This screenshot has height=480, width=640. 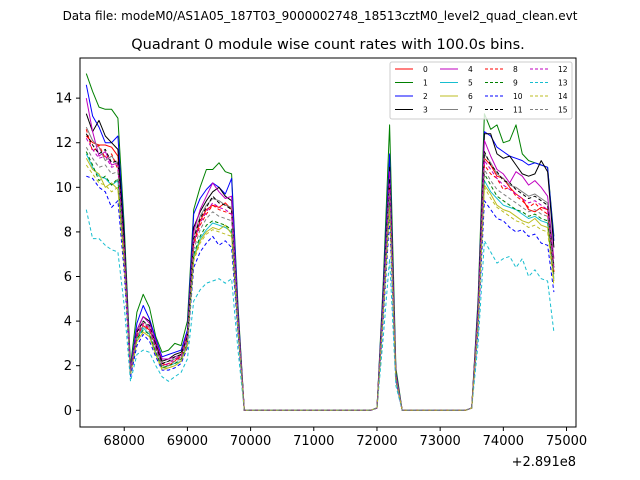 I want to click on legend-label-4: 4, so click(x=470, y=69).